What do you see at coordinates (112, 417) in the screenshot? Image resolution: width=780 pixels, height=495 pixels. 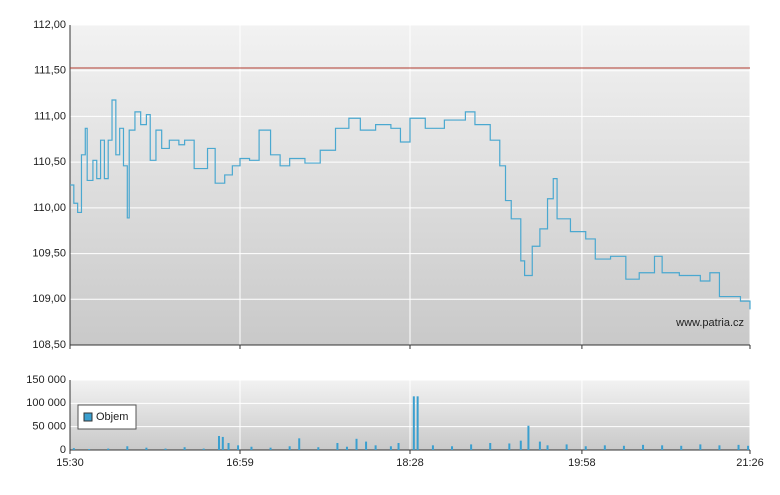 I see `legend-label: Objem` at bounding box center [112, 417].